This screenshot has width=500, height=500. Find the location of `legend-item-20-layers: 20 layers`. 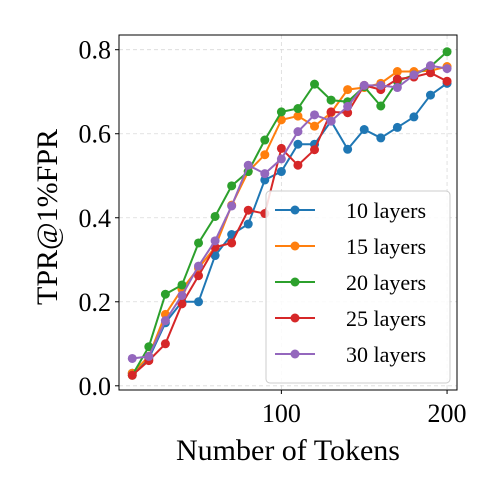

legend-item-20-layers: 20 layers is located at coordinates (350, 282).